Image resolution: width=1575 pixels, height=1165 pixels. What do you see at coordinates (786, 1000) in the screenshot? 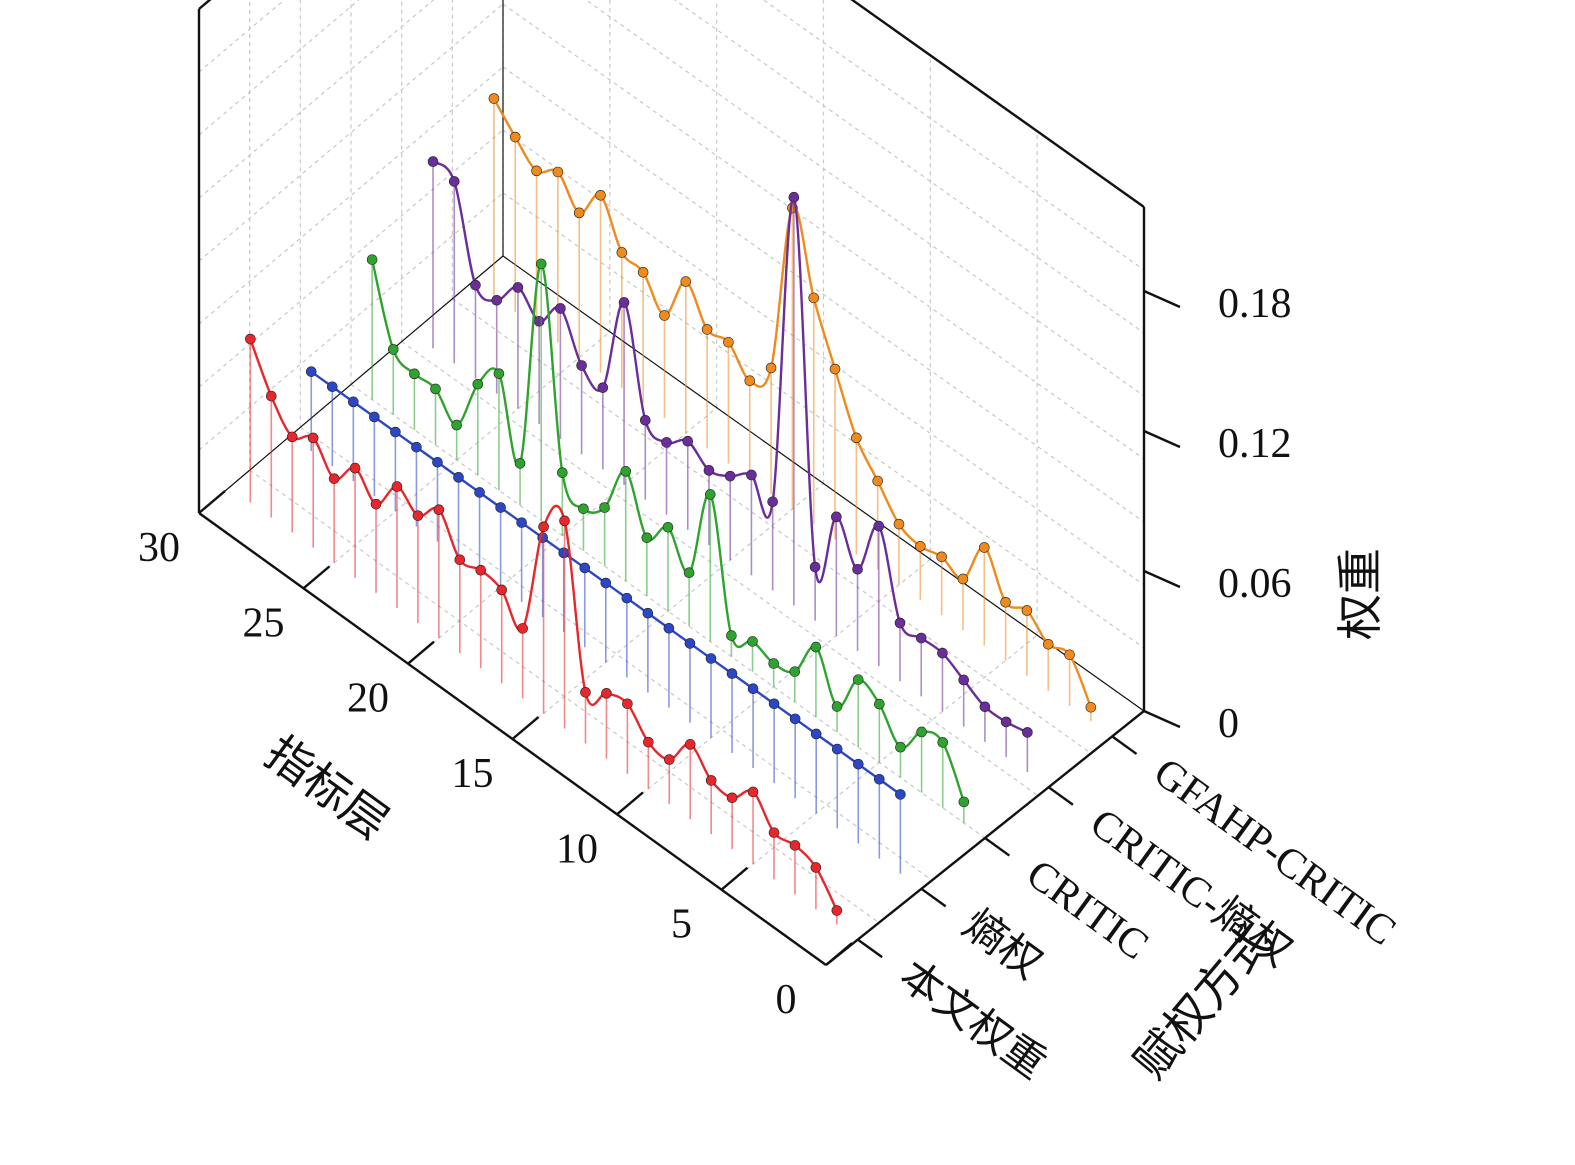
I see `x-tick-label: 0` at bounding box center [786, 1000].